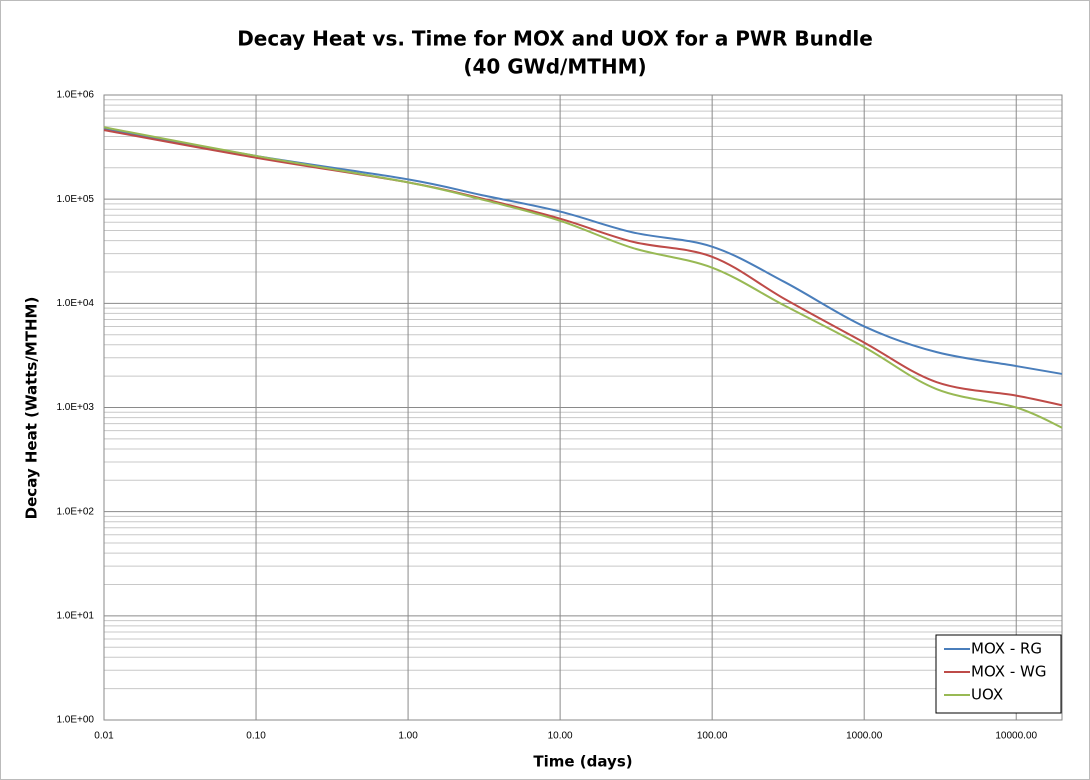 Image resolution: width=1090 pixels, height=780 pixels. Describe the element at coordinates (104, 736) in the screenshot. I see `x-tick-label: 0.01` at that location.